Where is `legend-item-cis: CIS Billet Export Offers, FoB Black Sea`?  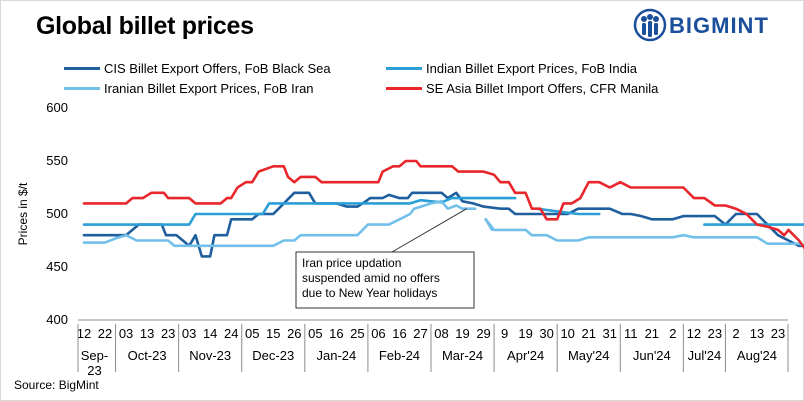 legend-item-cis: CIS Billet Export Offers, FoB Black Sea is located at coordinates (197, 68).